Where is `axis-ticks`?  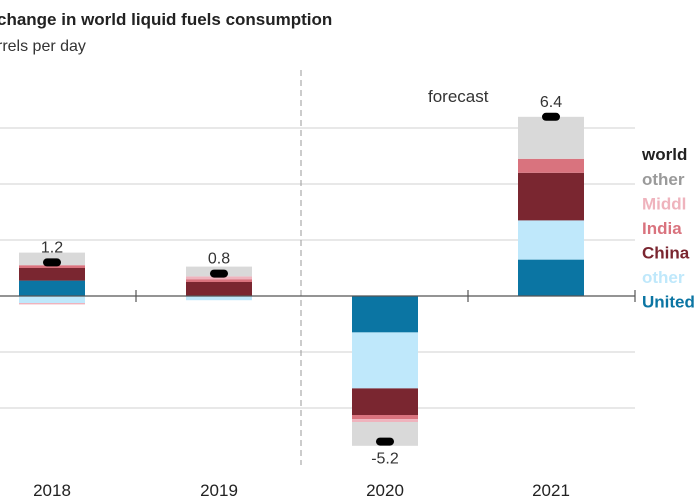
axis-ticks is located at coordinates (385, 296).